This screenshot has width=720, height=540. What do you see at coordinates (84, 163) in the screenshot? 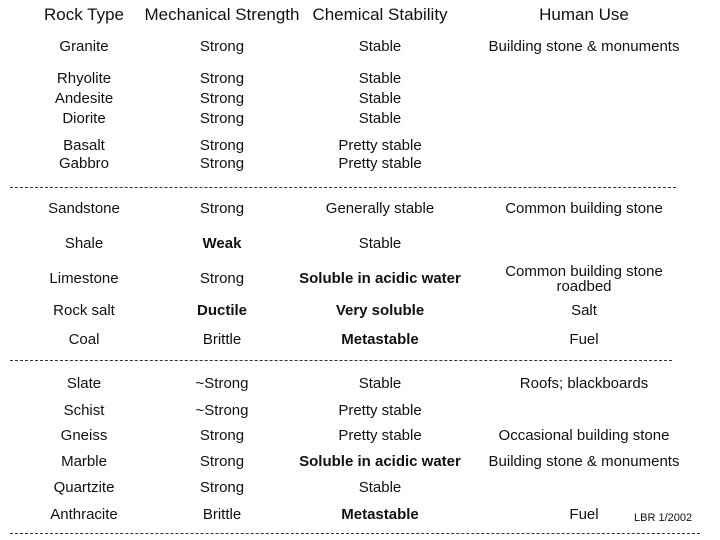
I see `rock-type: Gabbro` at bounding box center [84, 163].